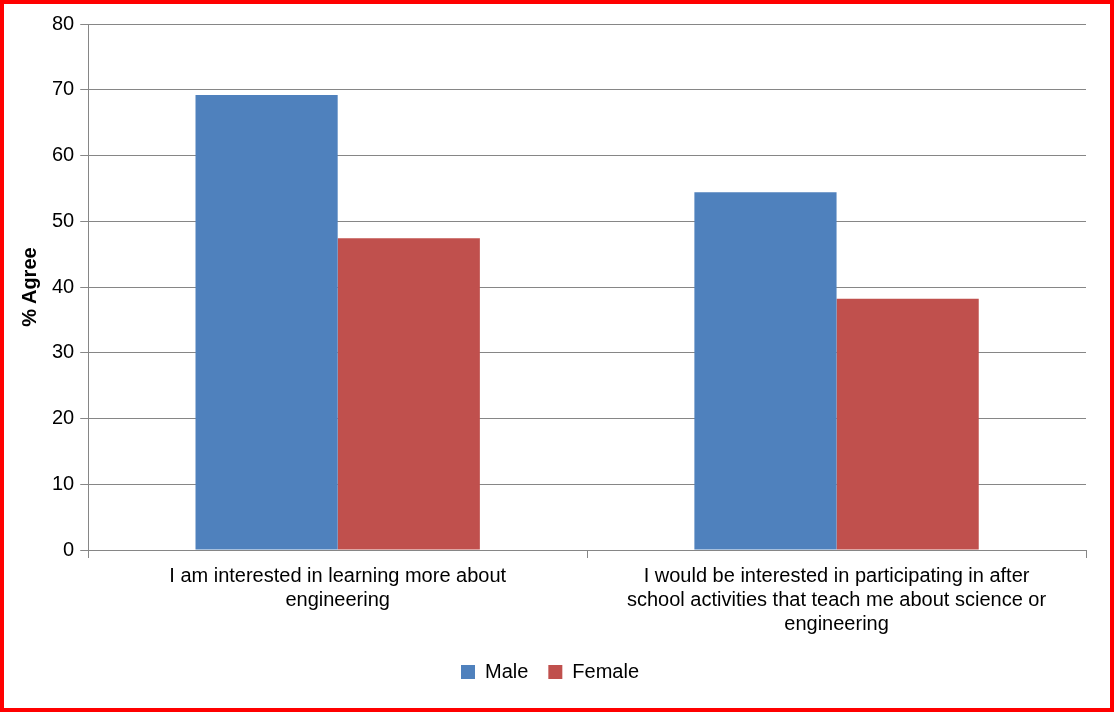  Describe the element at coordinates (837, 598) in the screenshot. I see `x-tick-label: I would be interested in participating in after school activities that teach me about science or engineering` at that location.